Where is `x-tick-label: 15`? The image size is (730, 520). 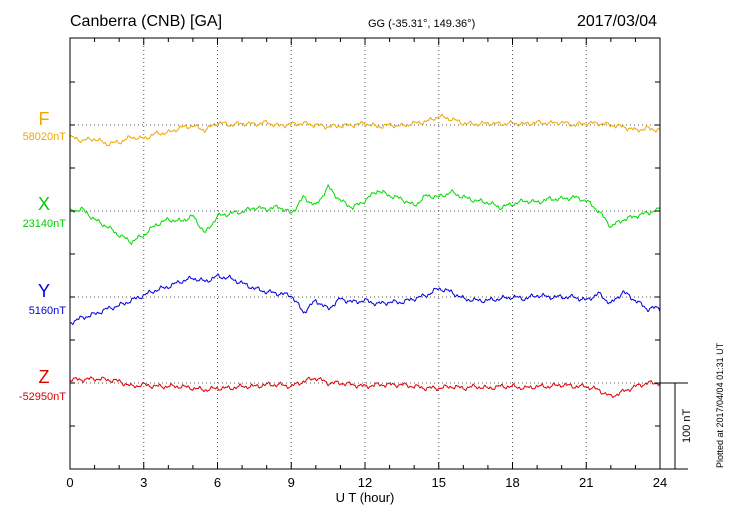
x-tick-label: 15 is located at coordinates (439, 482).